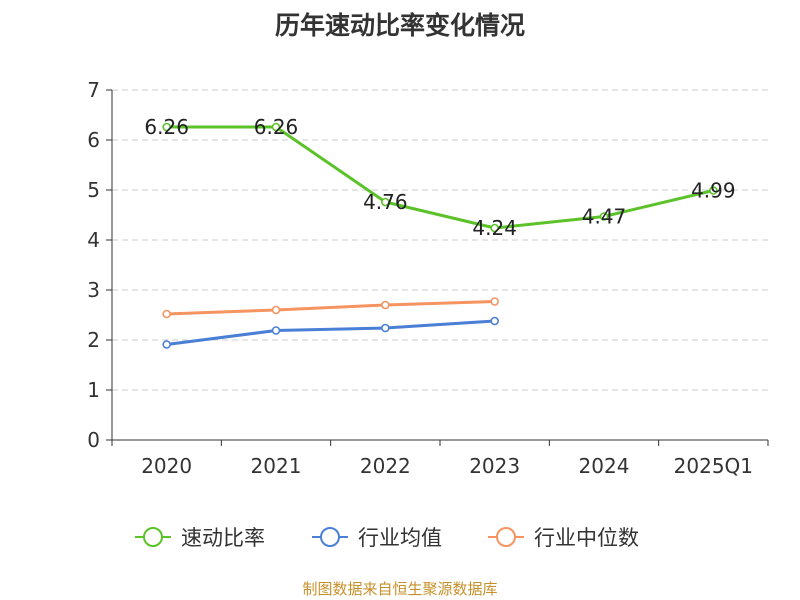  Describe the element at coordinates (93, 240) in the screenshot. I see `y-tick-label: 4` at that location.